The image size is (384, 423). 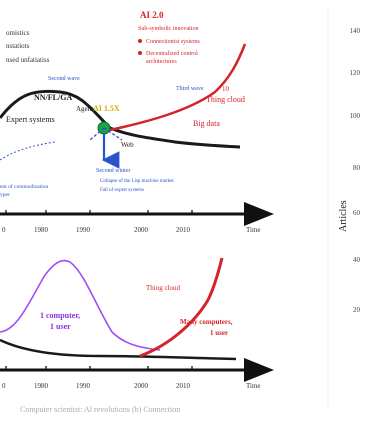 I want to click on ai20-bullet-3: architectures, so click(x=161, y=62).